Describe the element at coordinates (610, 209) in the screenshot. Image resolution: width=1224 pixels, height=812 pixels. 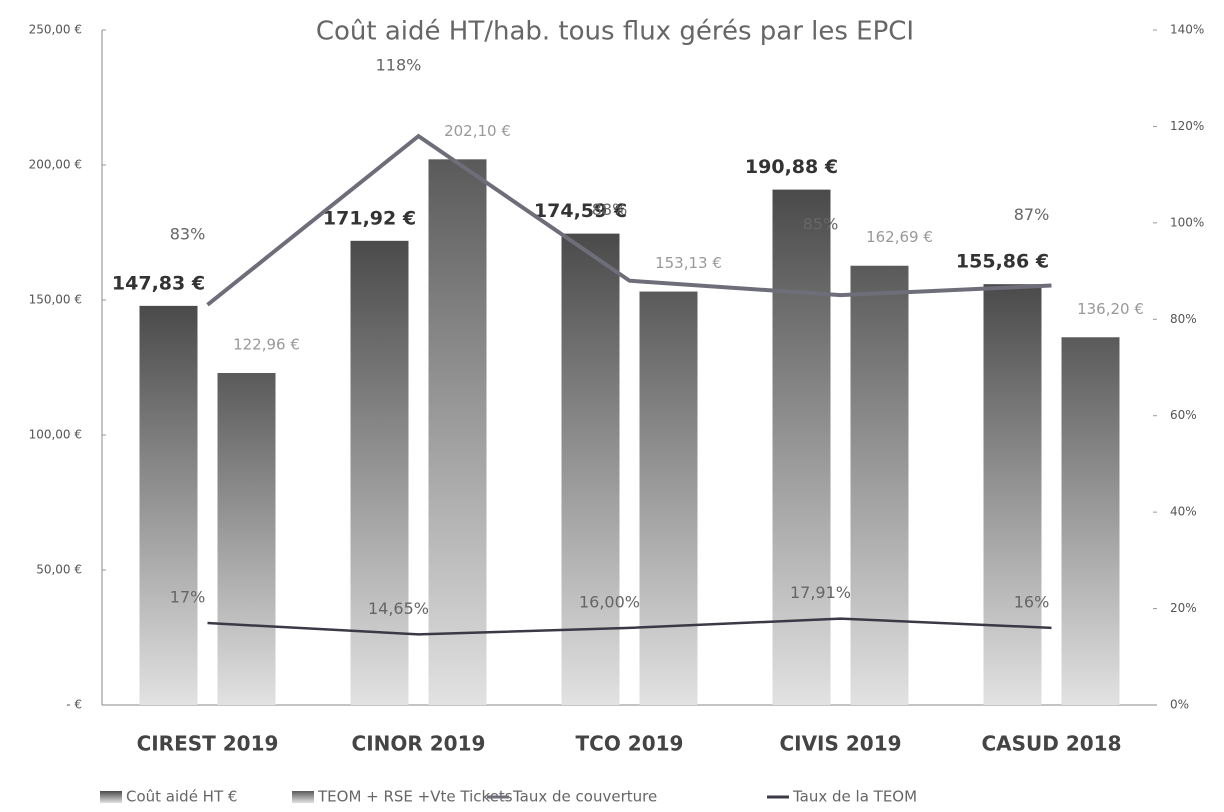
I see `data-label: 88%` at that location.